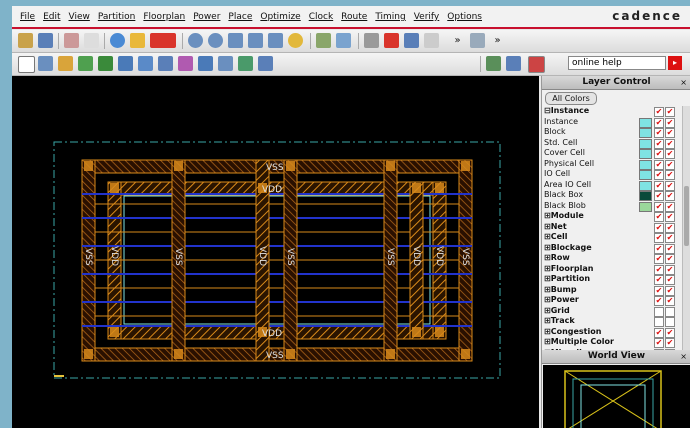 The width and height of the screenshot is (690, 428). What do you see at coordinates (683, 82) in the screenshot?
I see `close-icon: ×` at bounding box center [683, 82].